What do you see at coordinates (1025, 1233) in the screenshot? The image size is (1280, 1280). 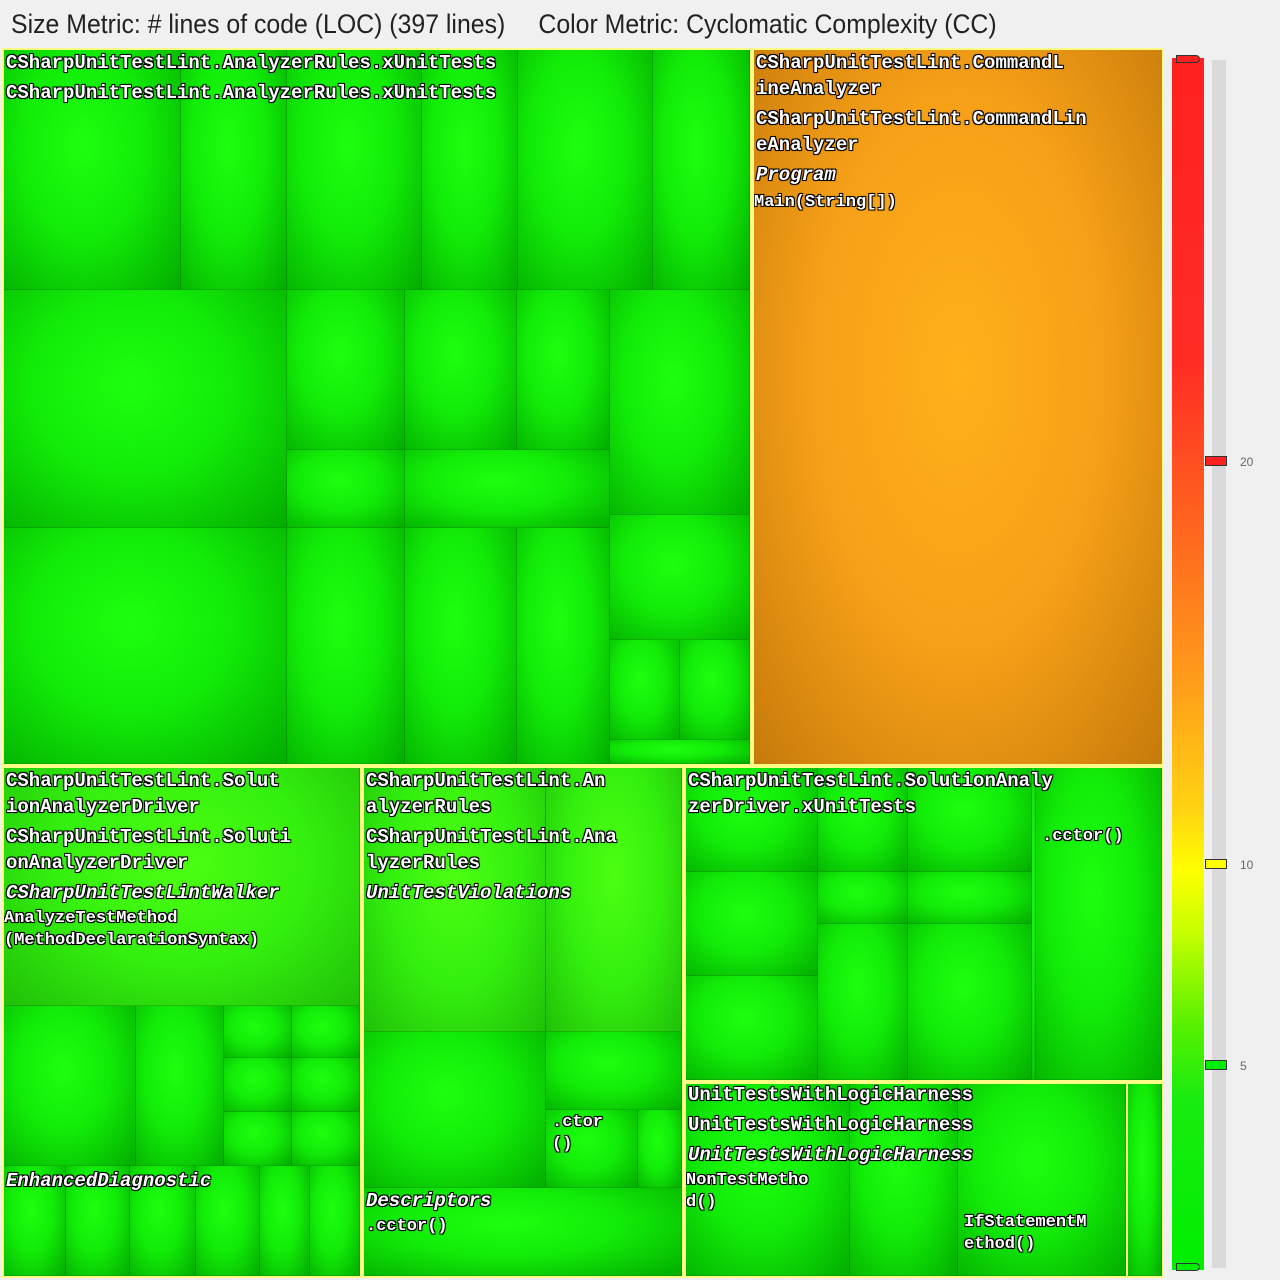 I see `method-label-2: IfStatementM ethod()` at bounding box center [1025, 1233].